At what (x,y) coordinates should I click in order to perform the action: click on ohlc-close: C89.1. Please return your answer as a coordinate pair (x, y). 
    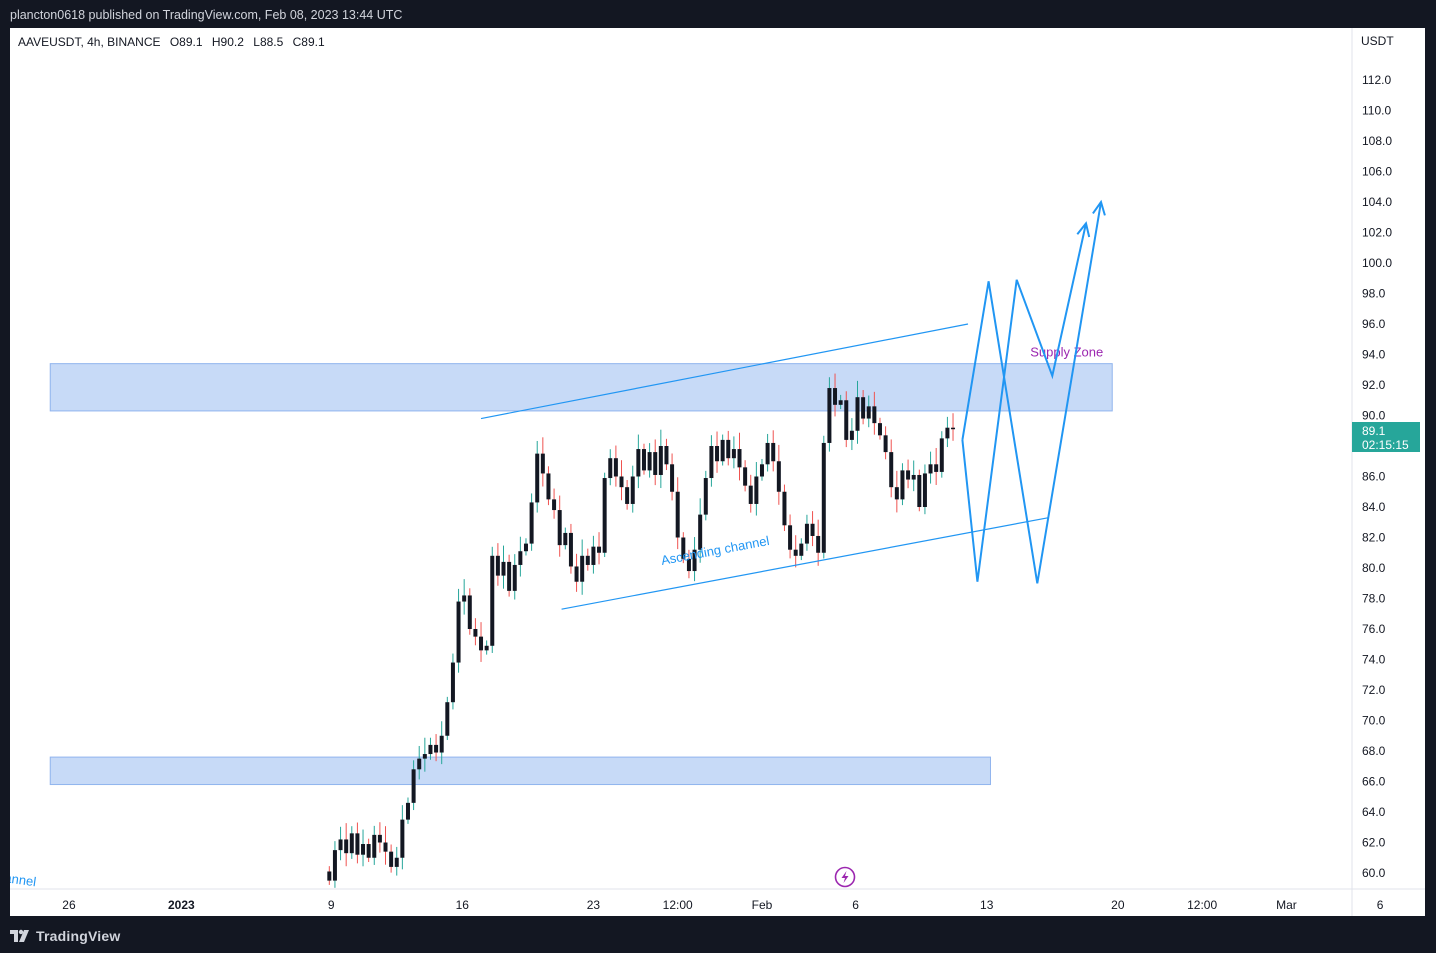
    Looking at the image, I should click on (309, 42).